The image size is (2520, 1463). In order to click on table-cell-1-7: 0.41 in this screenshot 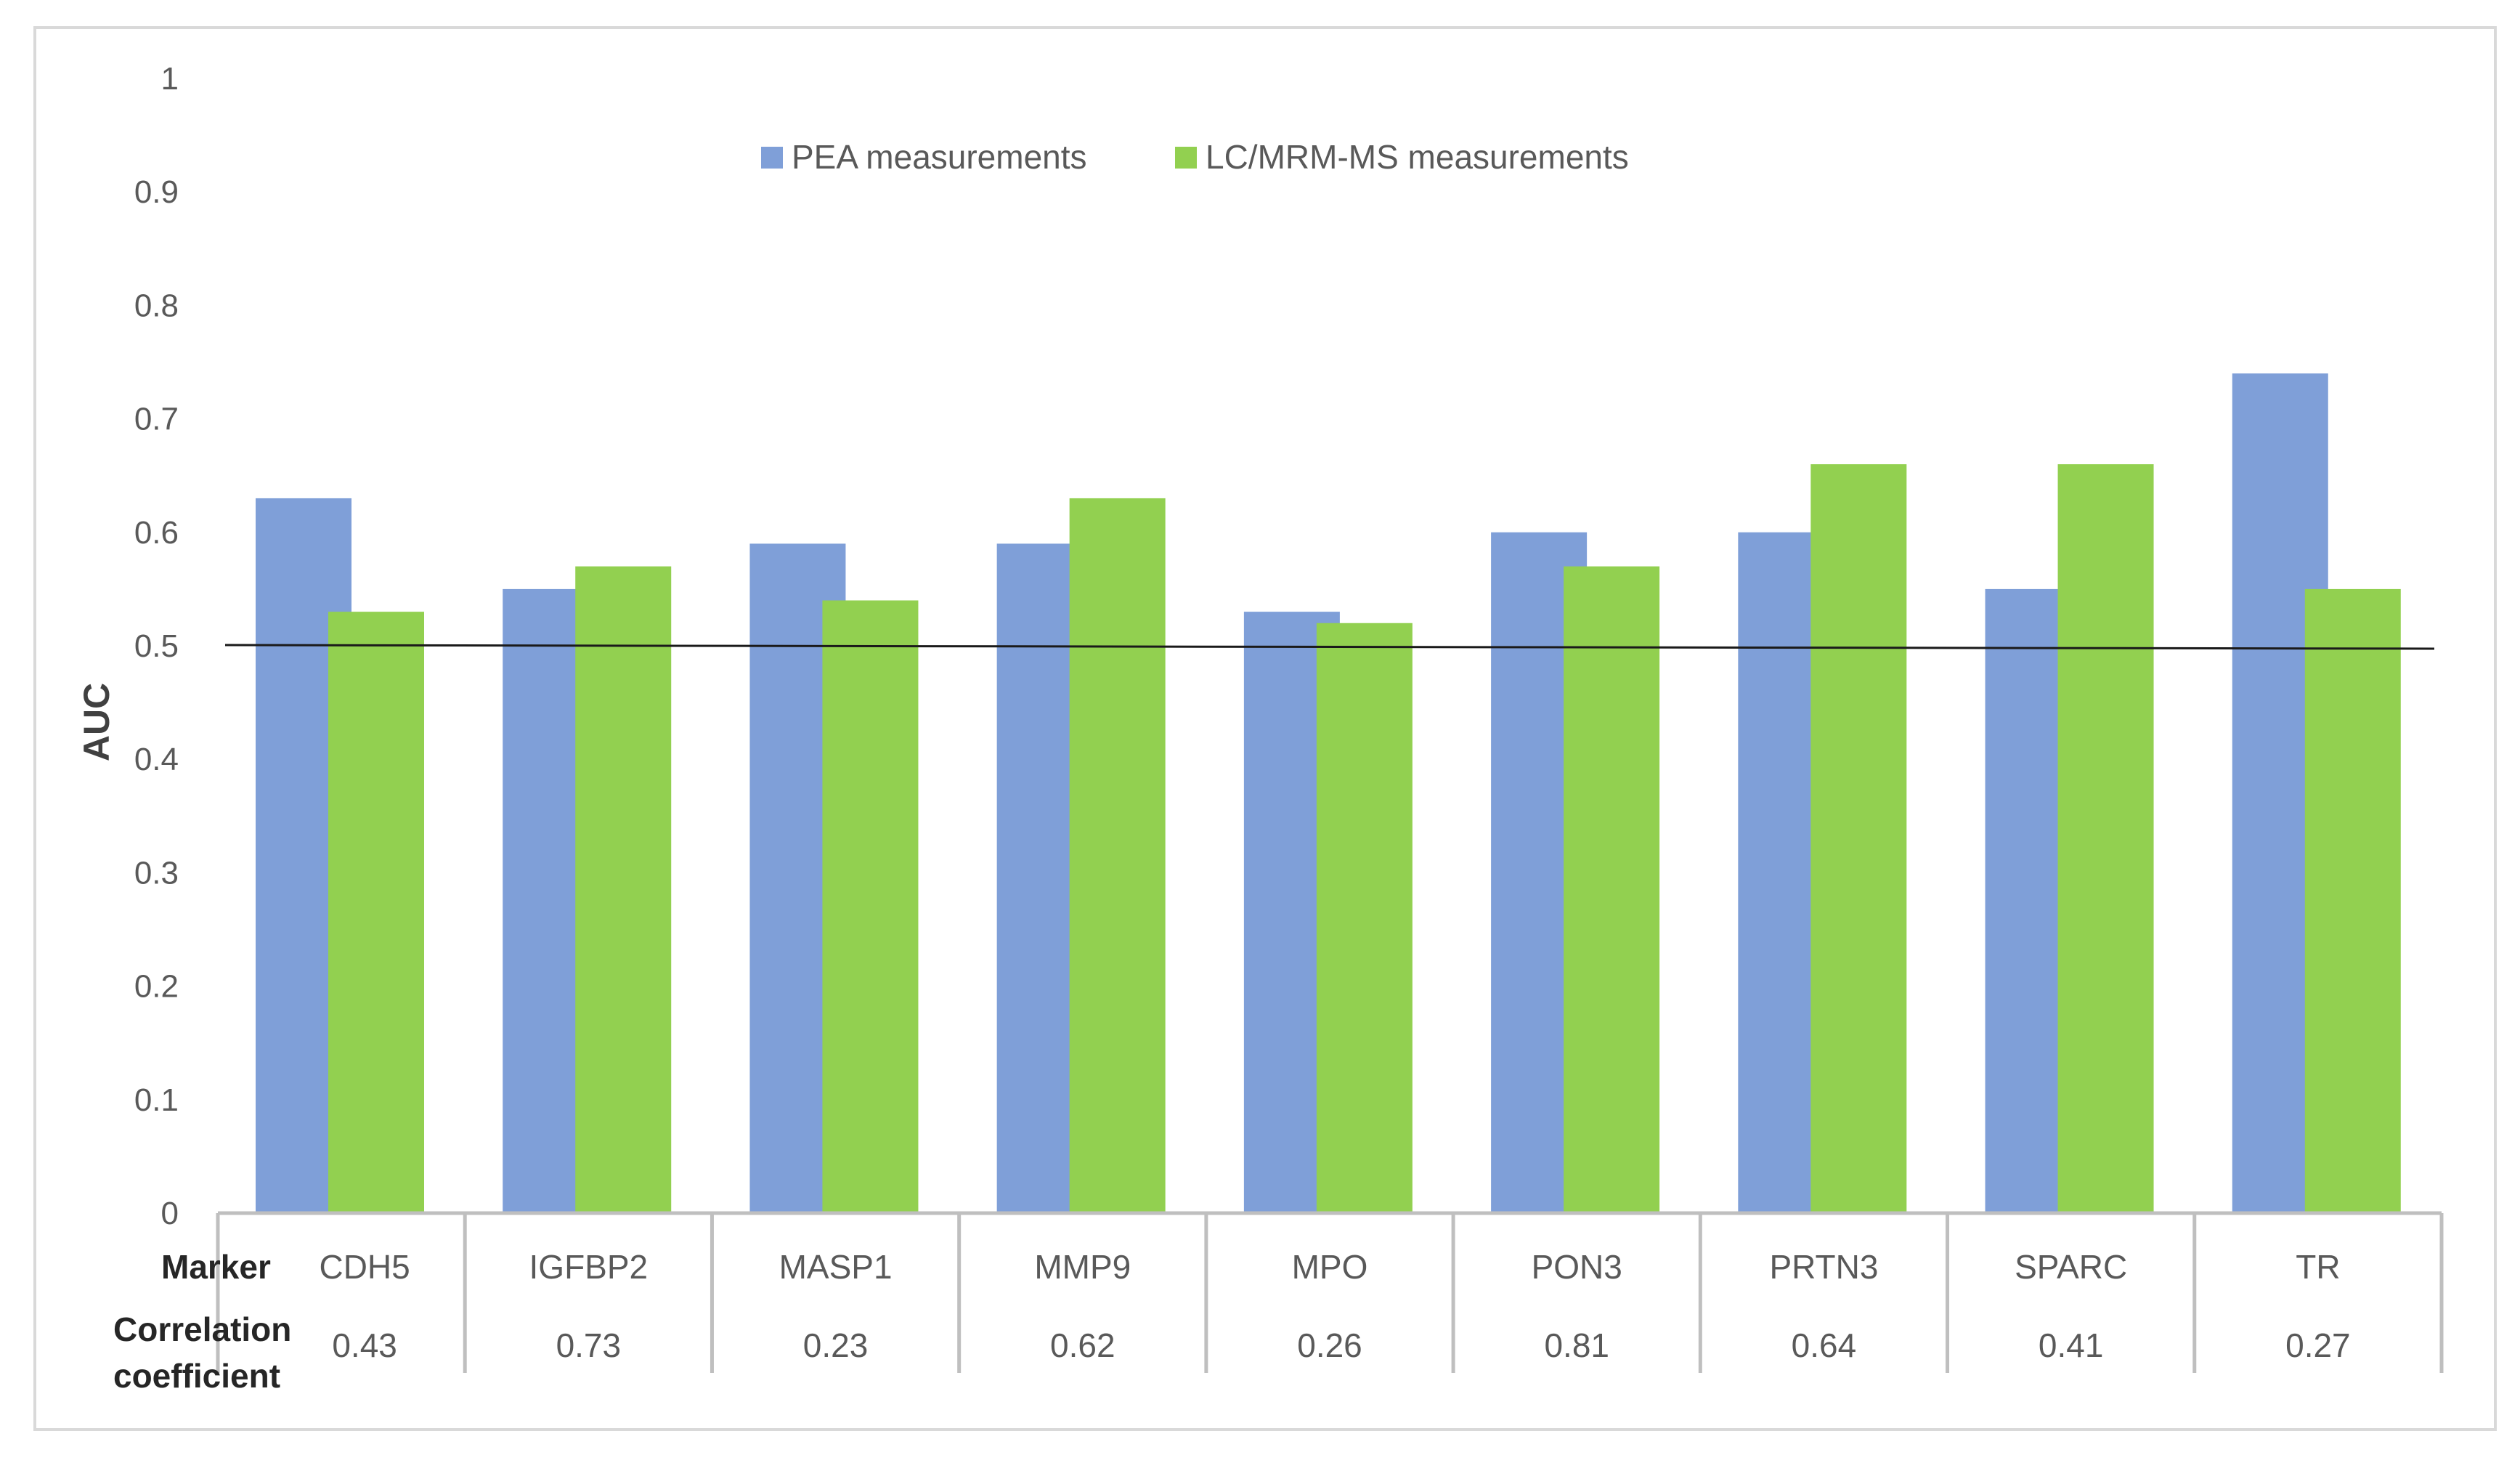, I will do `click(2071, 1345)`.